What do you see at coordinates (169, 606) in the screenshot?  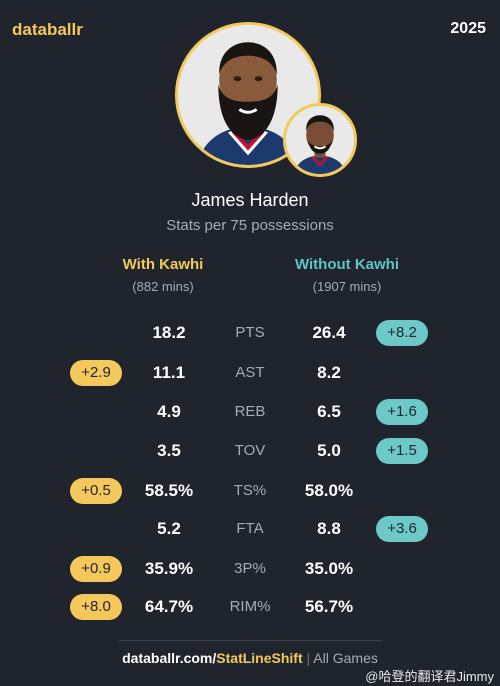 I see `with-value: 64.7%` at bounding box center [169, 606].